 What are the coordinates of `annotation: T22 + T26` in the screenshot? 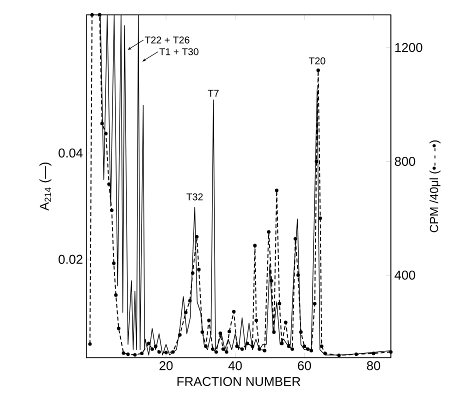 It's located at (167, 40).